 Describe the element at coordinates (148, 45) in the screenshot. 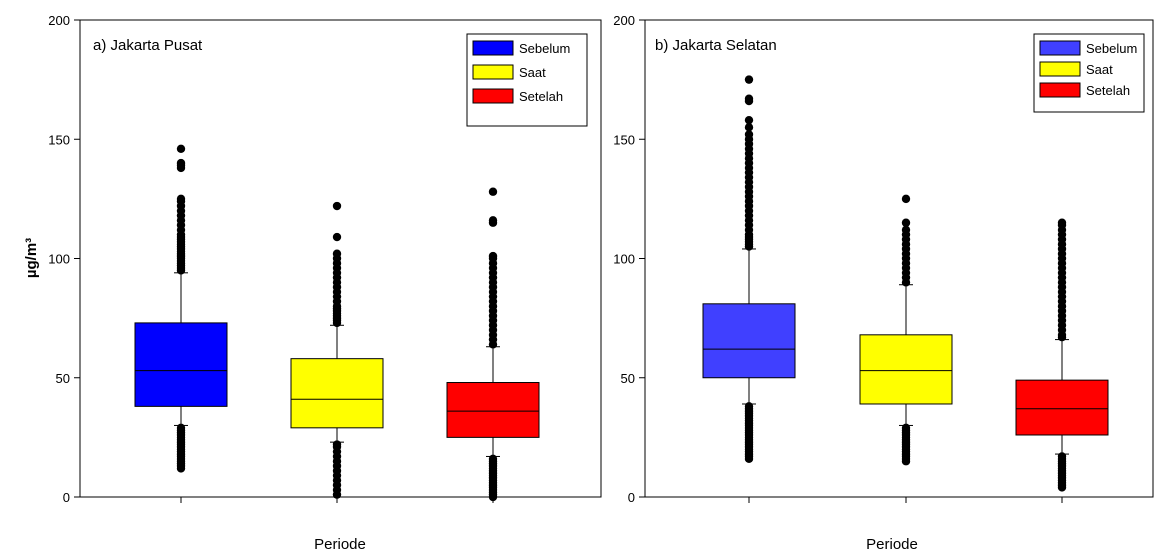

I see `panel-title-a: a) Jakarta Pusat` at that location.